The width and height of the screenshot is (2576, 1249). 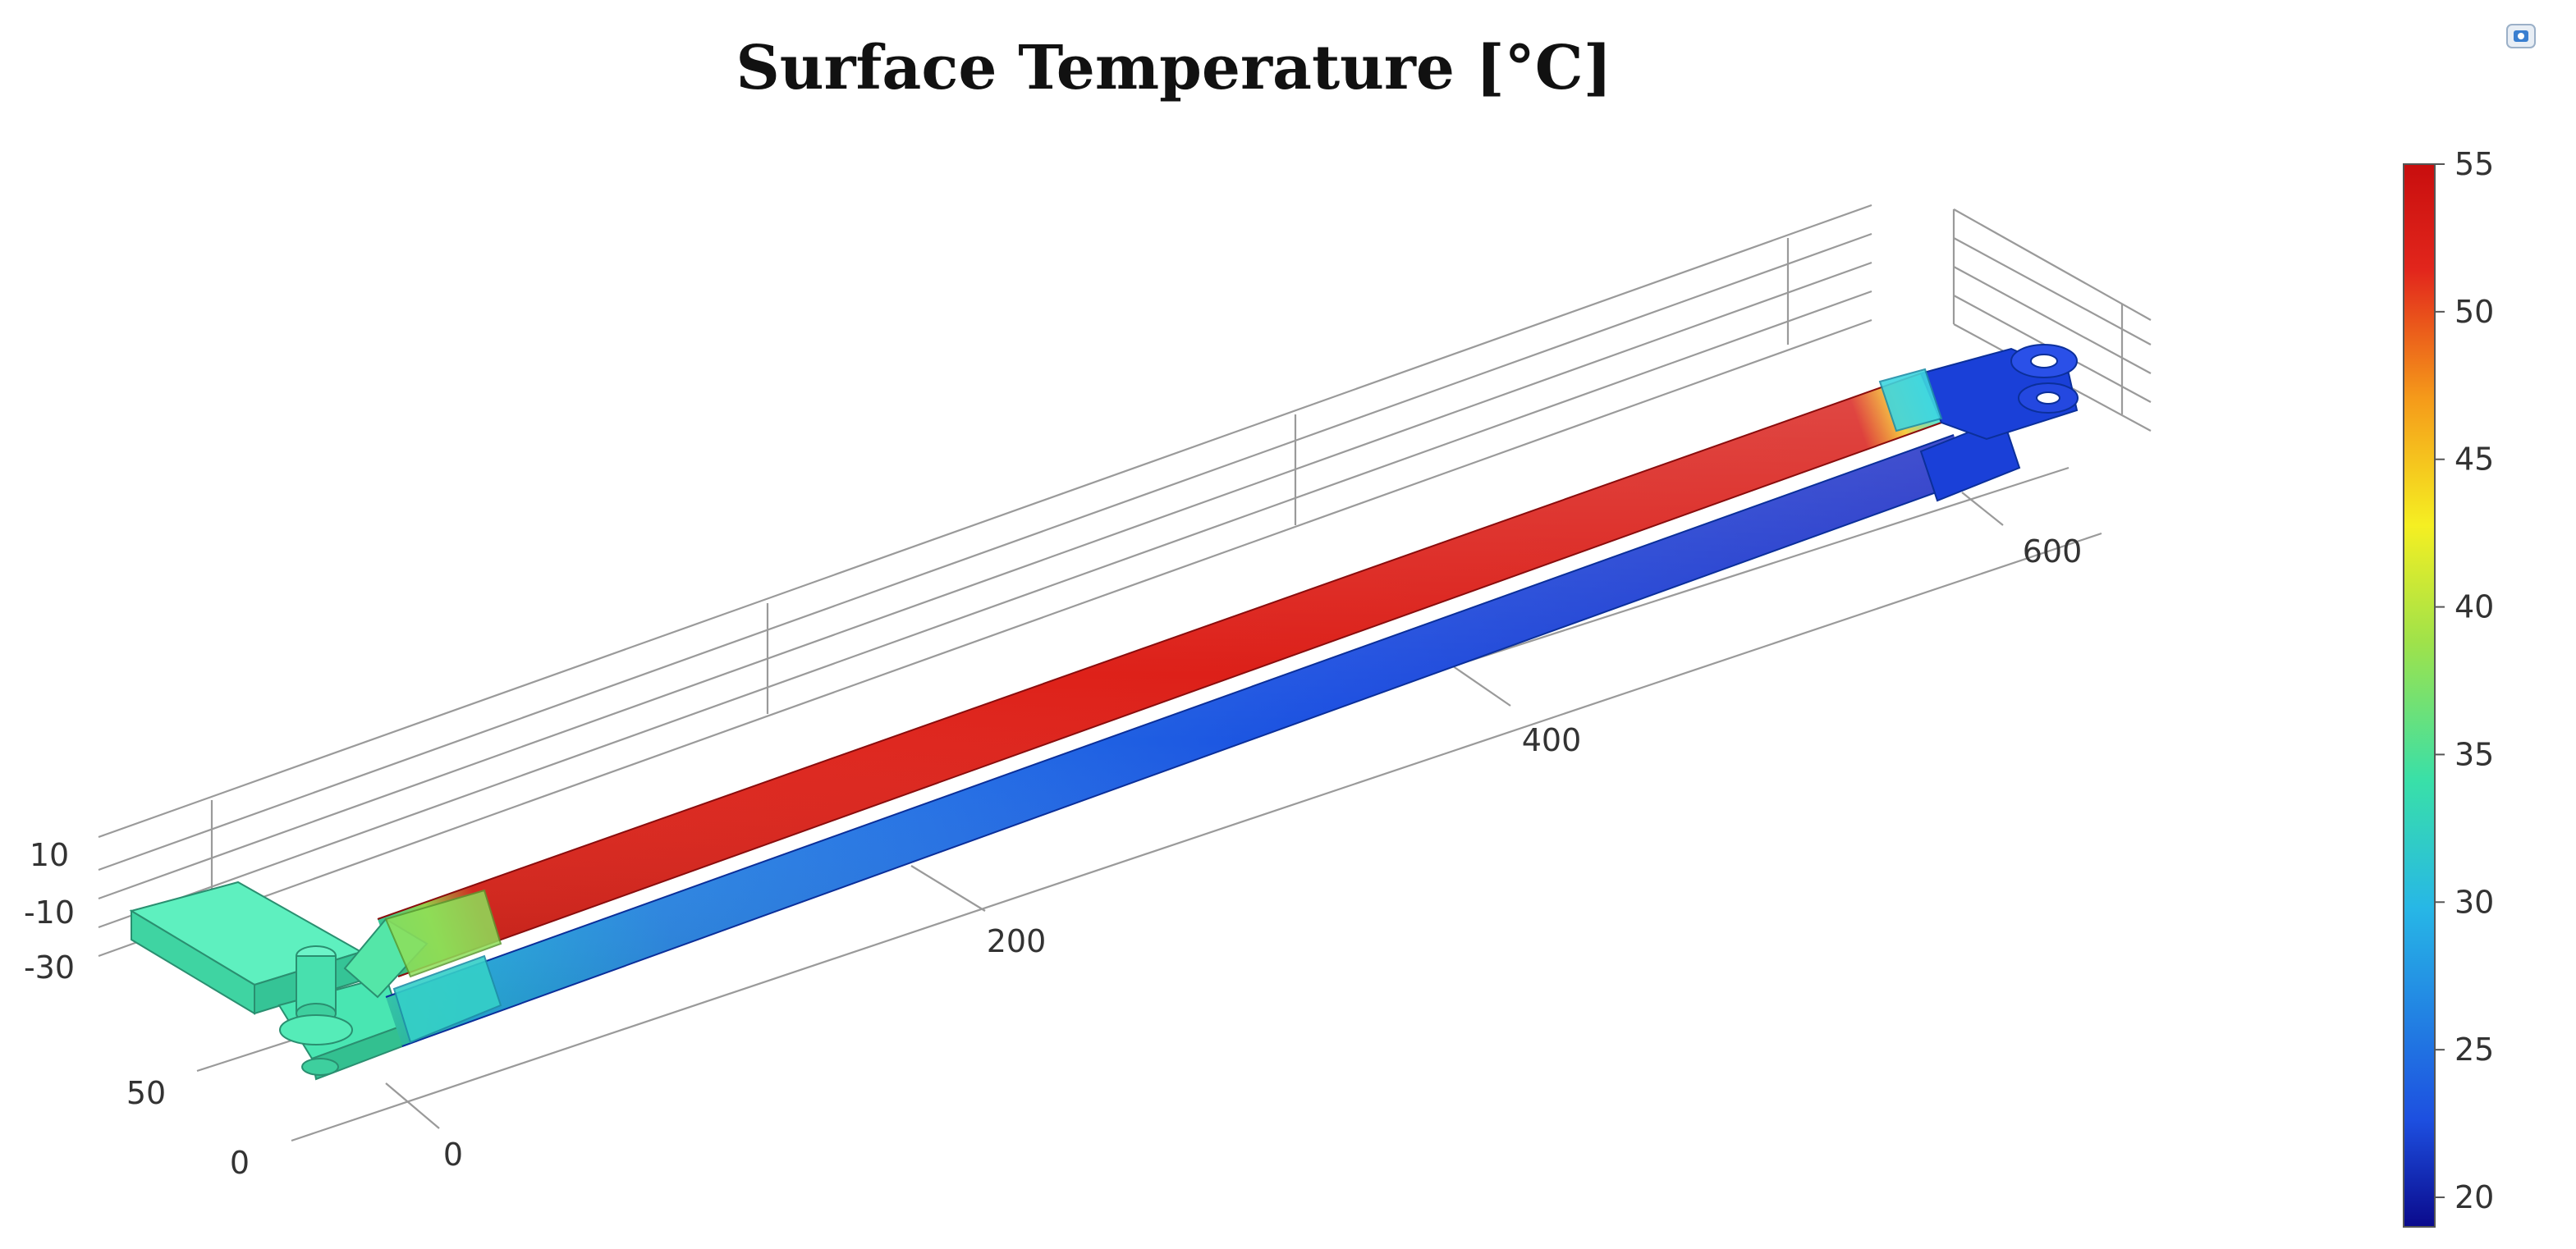 What do you see at coordinates (2420, 695) in the screenshot?
I see `colorbar-scale` at bounding box center [2420, 695].